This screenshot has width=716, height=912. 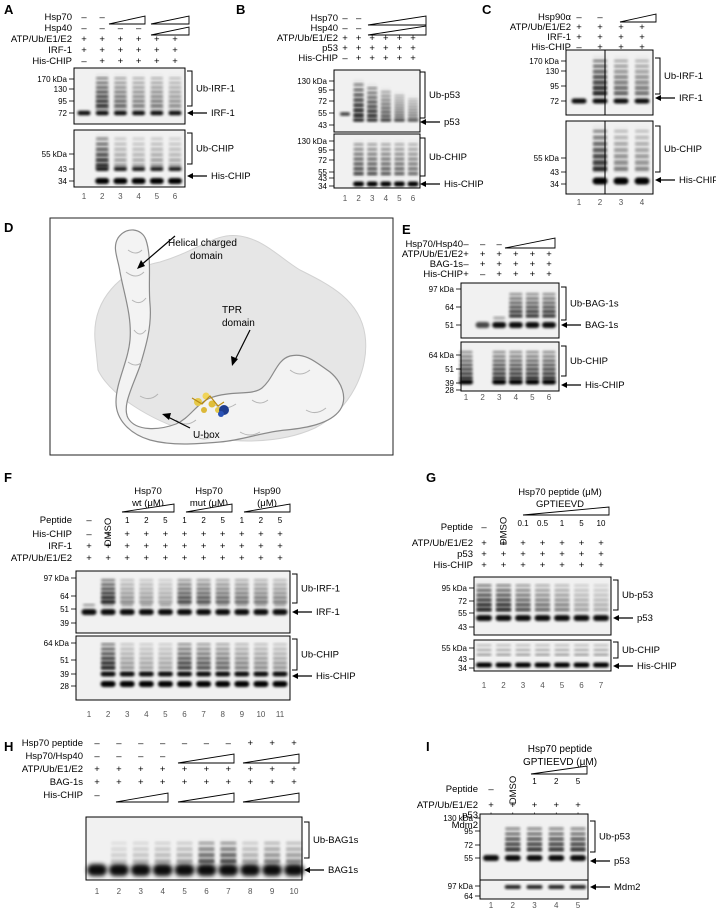 I want to click on irf1-band, so click(x=102, y=113).